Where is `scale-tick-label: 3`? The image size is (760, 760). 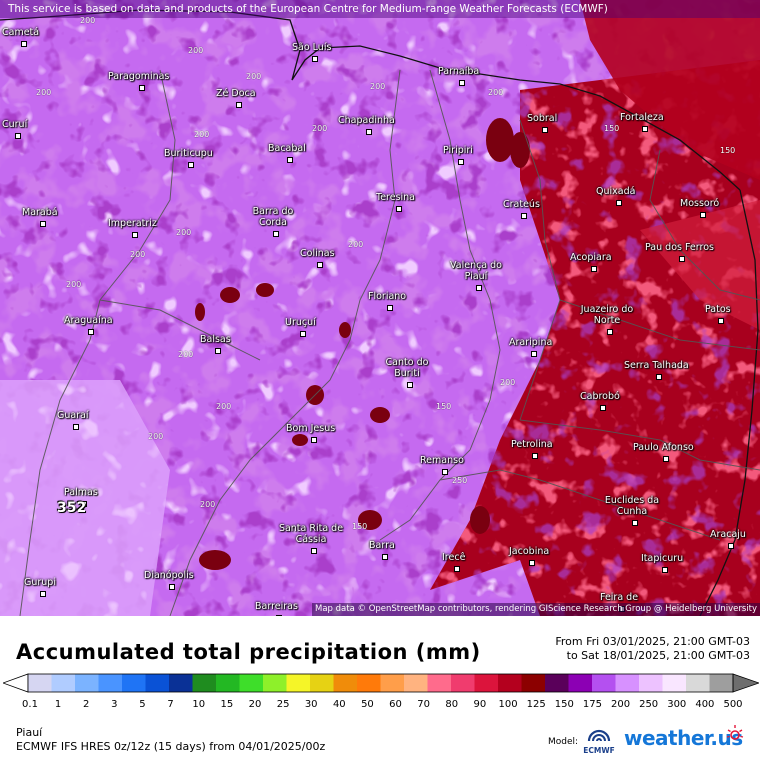
scale-tick-label: 3 is located at coordinates (114, 704).